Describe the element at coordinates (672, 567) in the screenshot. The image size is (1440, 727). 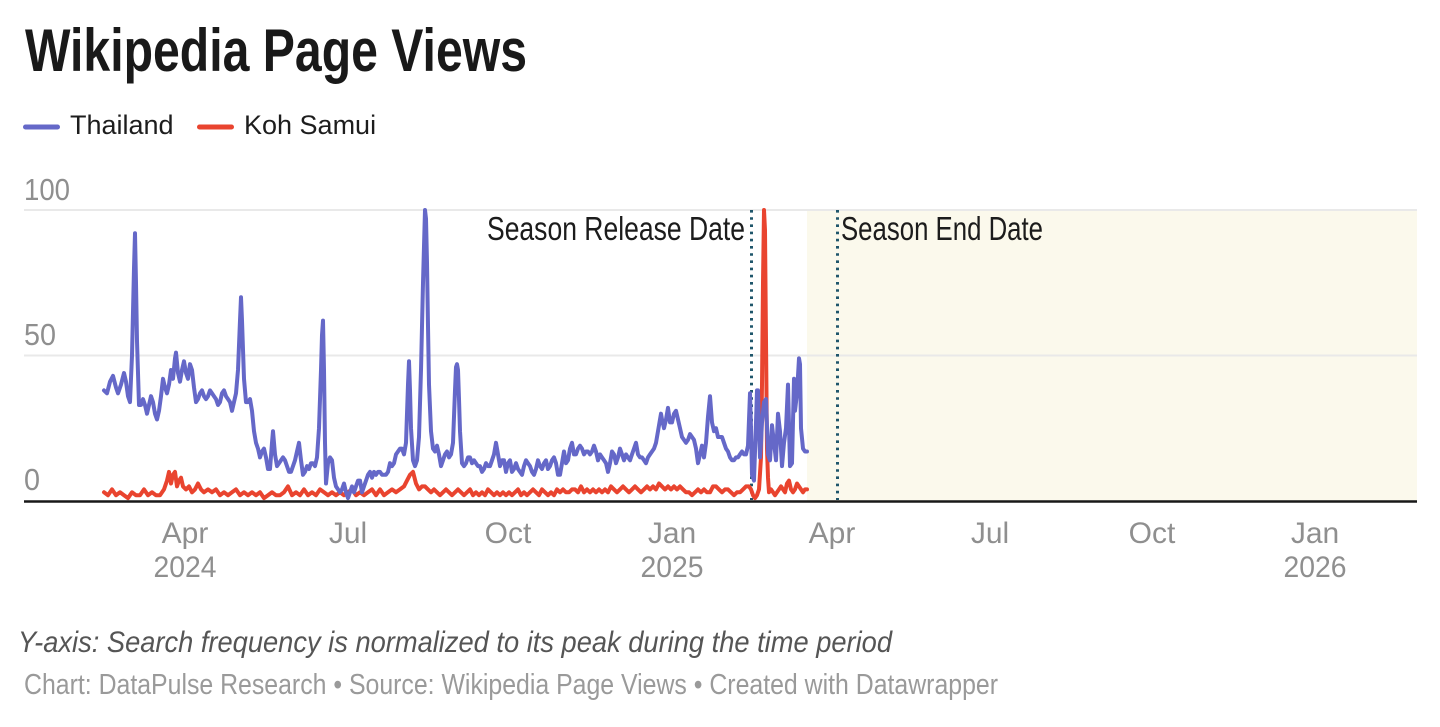
I see `svg-text: 2025` at that location.